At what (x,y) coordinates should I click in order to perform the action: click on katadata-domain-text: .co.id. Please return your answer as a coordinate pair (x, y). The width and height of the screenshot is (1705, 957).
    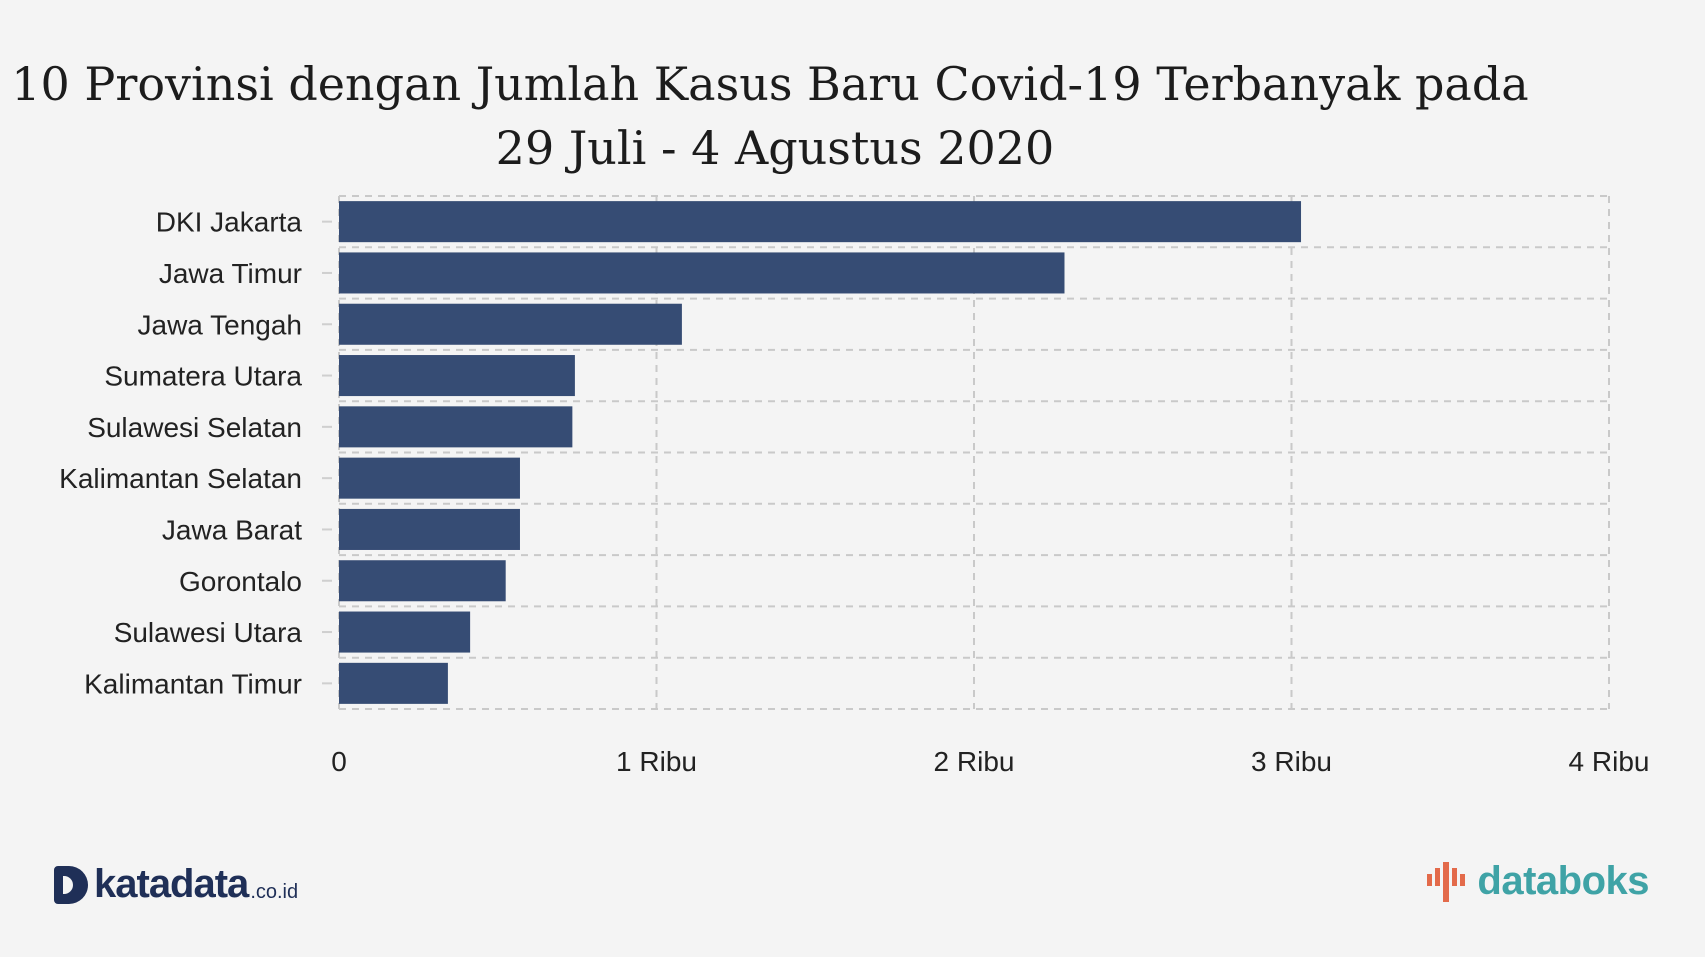
    Looking at the image, I should click on (274, 892).